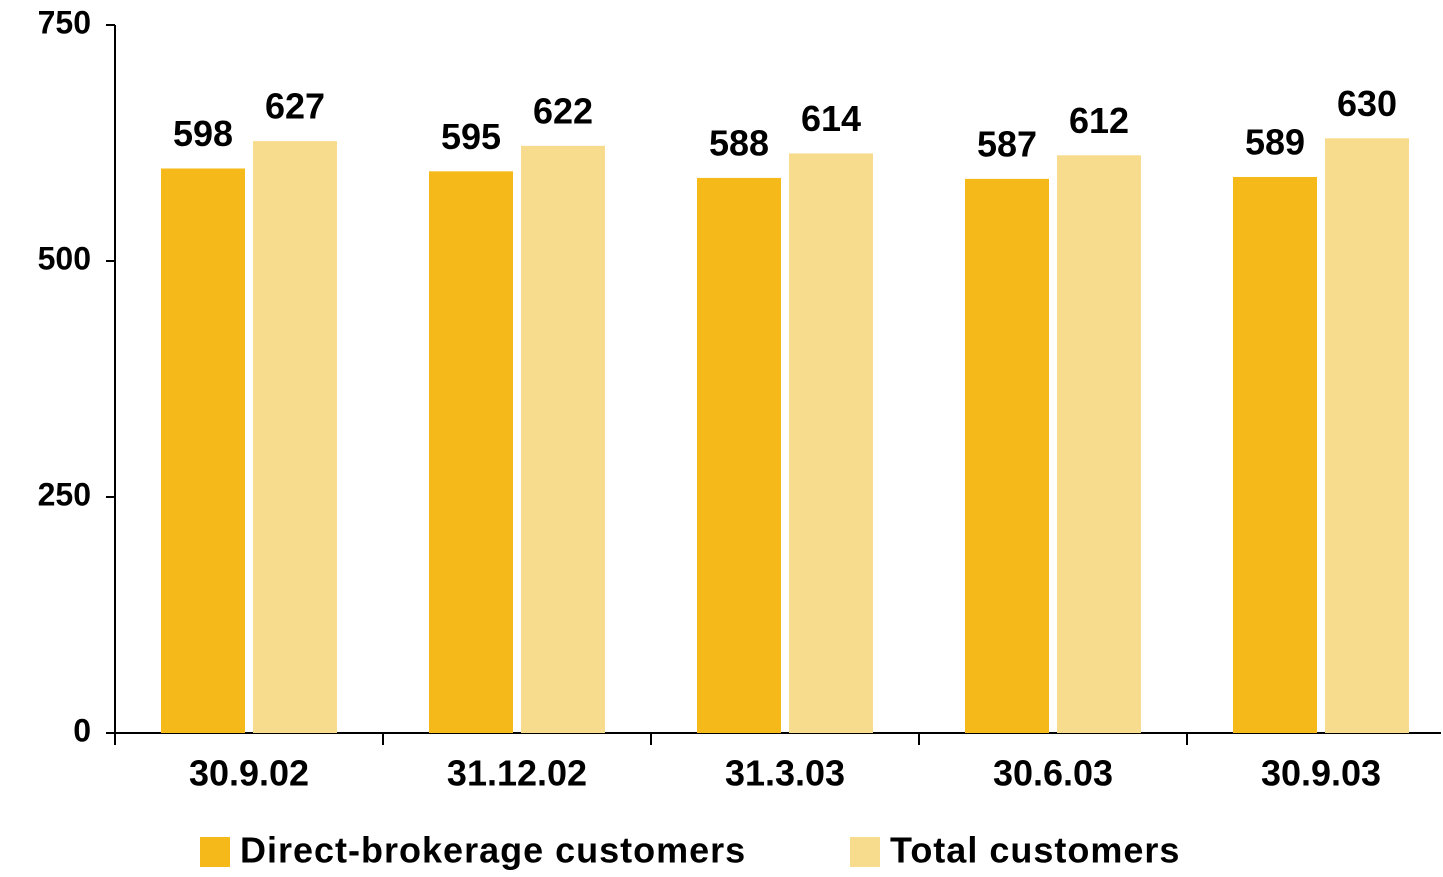 The height and width of the screenshot is (877, 1443). I want to click on value-label: 589, so click(1275, 141).